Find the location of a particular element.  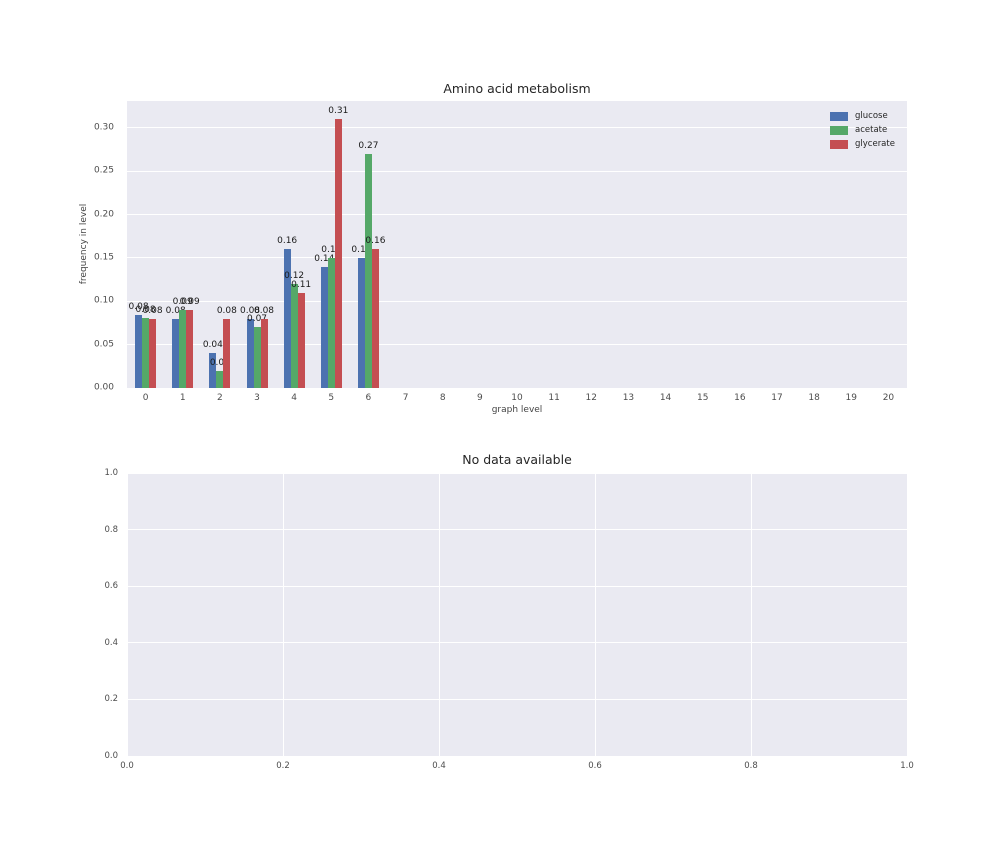

x-tick-label: 0.0 is located at coordinates (127, 766).